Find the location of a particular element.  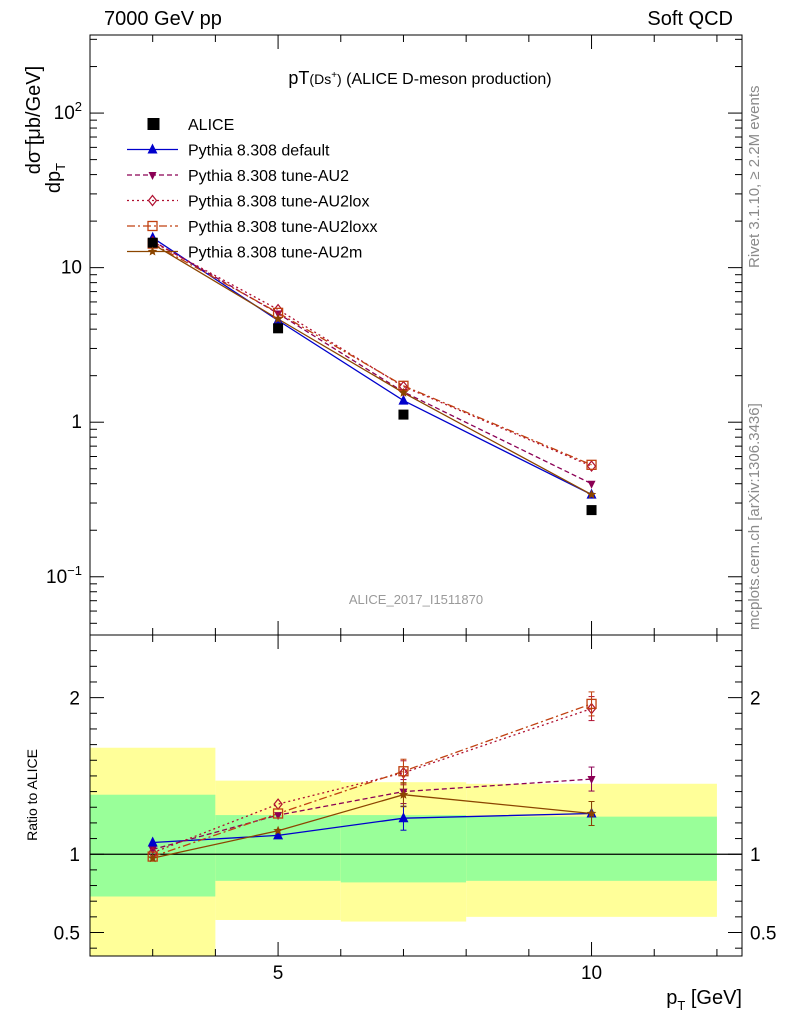

x-tick-label: 10 is located at coordinates (591, 973).